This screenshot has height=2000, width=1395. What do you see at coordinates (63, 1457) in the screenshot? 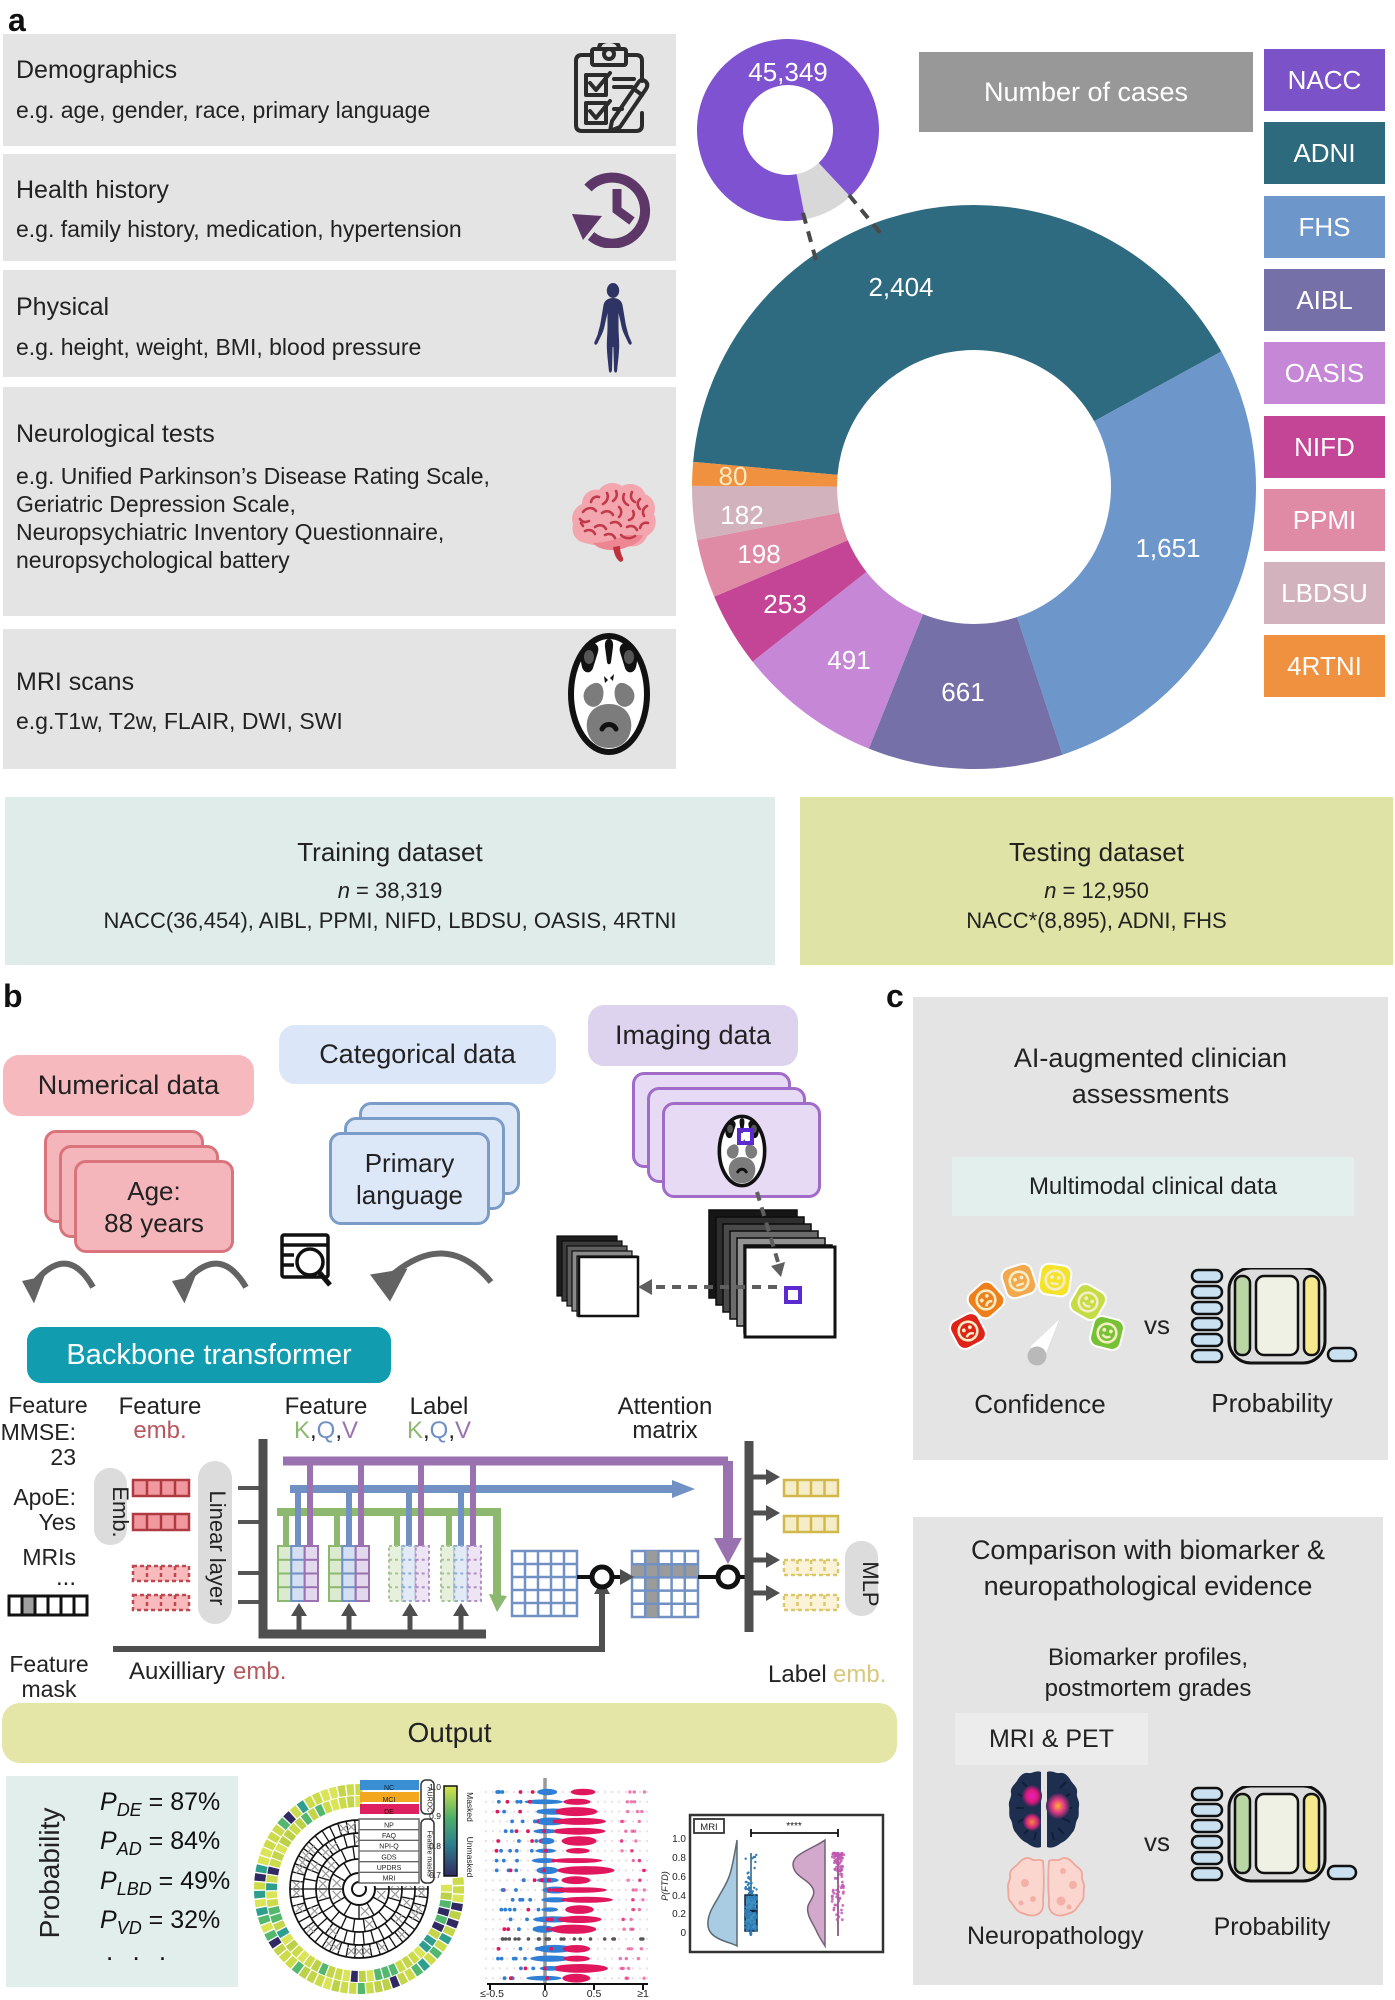
I see `svg-text: 23` at bounding box center [63, 1457].